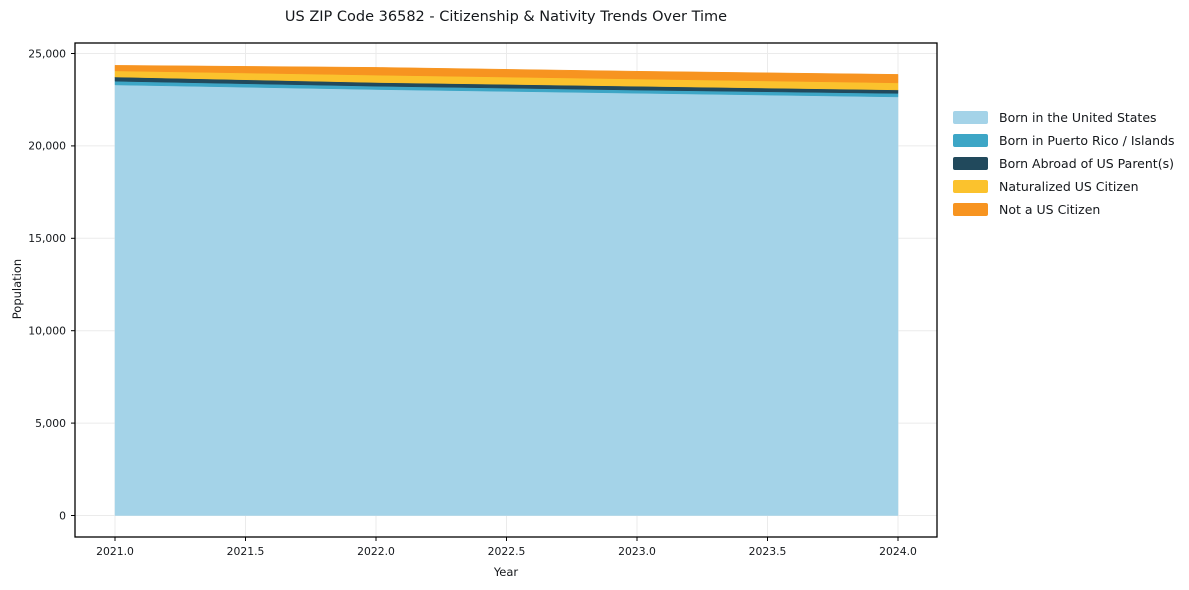 The image size is (1189, 590). What do you see at coordinates (47, 53) in the screenshot?
I see `y-tick-label: 25,000` at bounding box center [47, 53].